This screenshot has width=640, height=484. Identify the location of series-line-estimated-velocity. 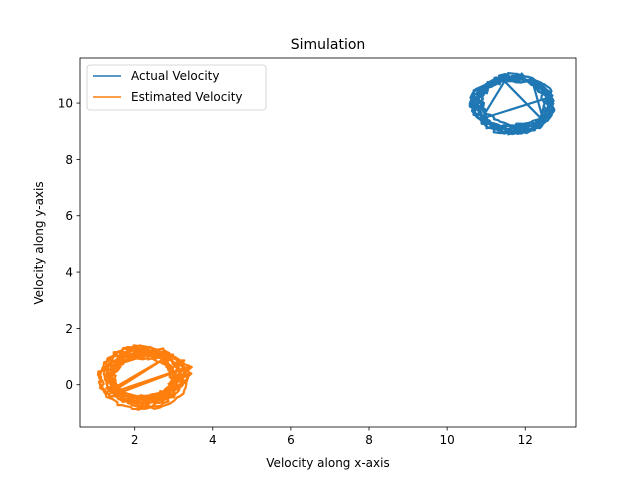
(144, 377).